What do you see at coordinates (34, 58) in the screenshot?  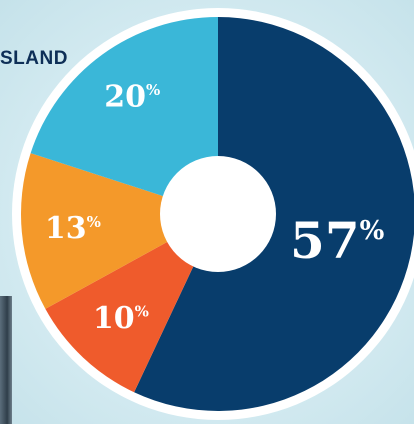 I see `section-title-fragment: SLAND` at bounding box center [34, 58].